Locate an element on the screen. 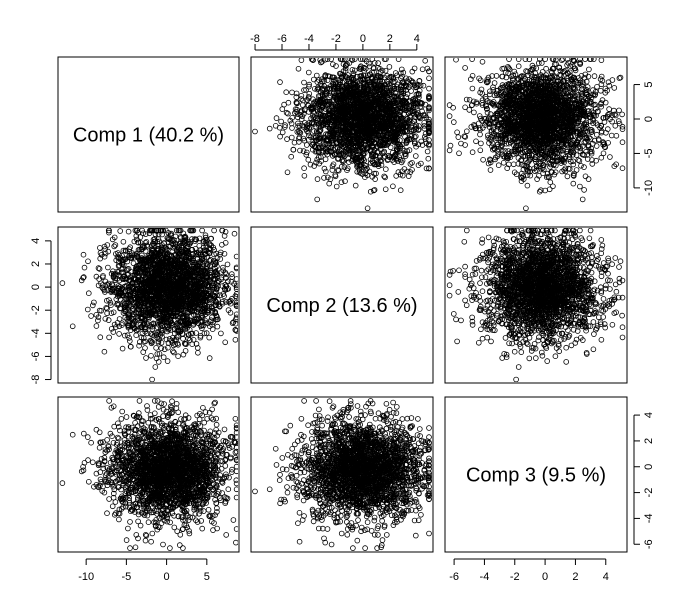  panel-r1-c2 is located at coordinates (342, 134).